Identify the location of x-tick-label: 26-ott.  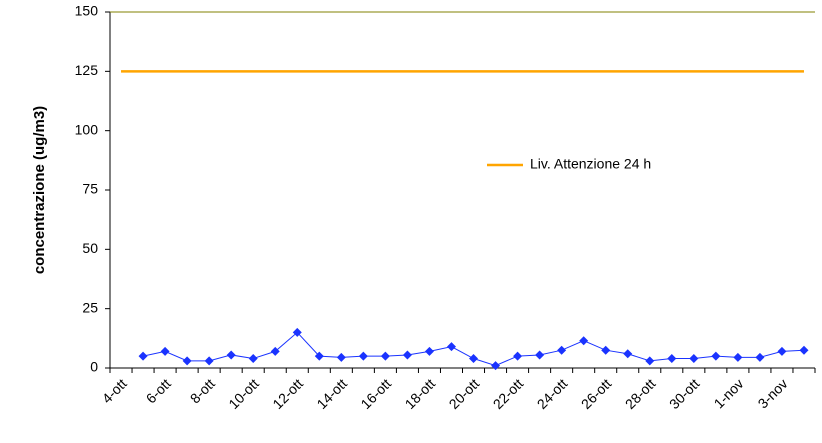
(596, 393).